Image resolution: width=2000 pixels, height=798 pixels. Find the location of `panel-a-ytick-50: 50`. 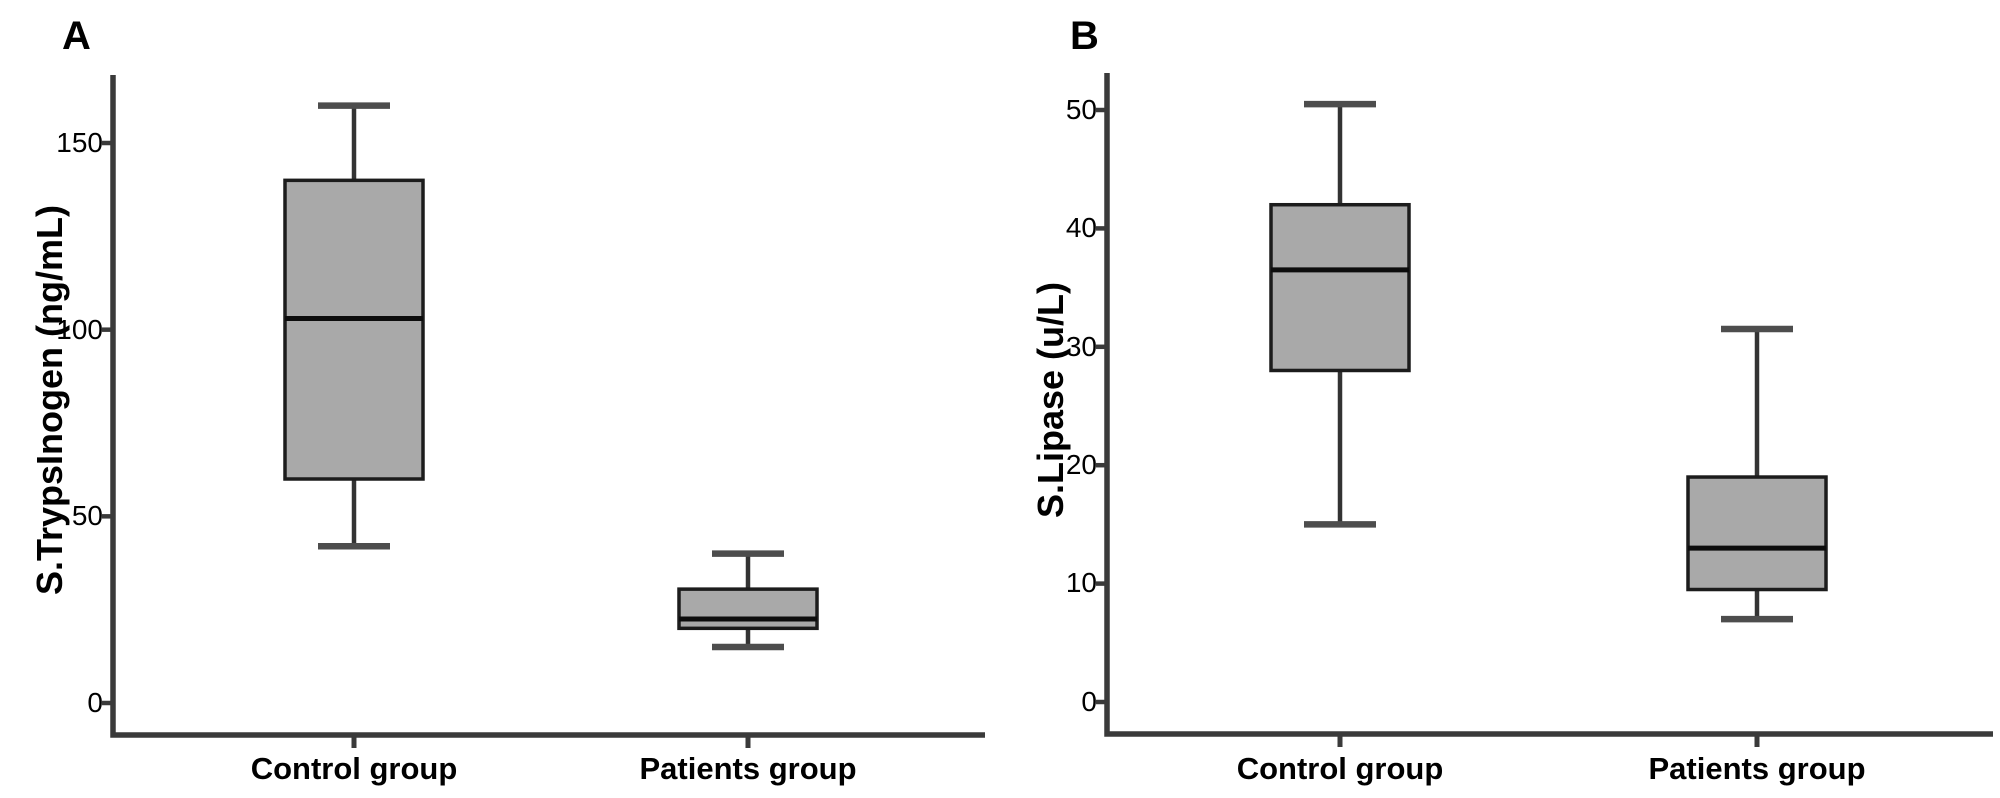

panel-a-ytick-50: 50 is located at coordinates (87, 515).